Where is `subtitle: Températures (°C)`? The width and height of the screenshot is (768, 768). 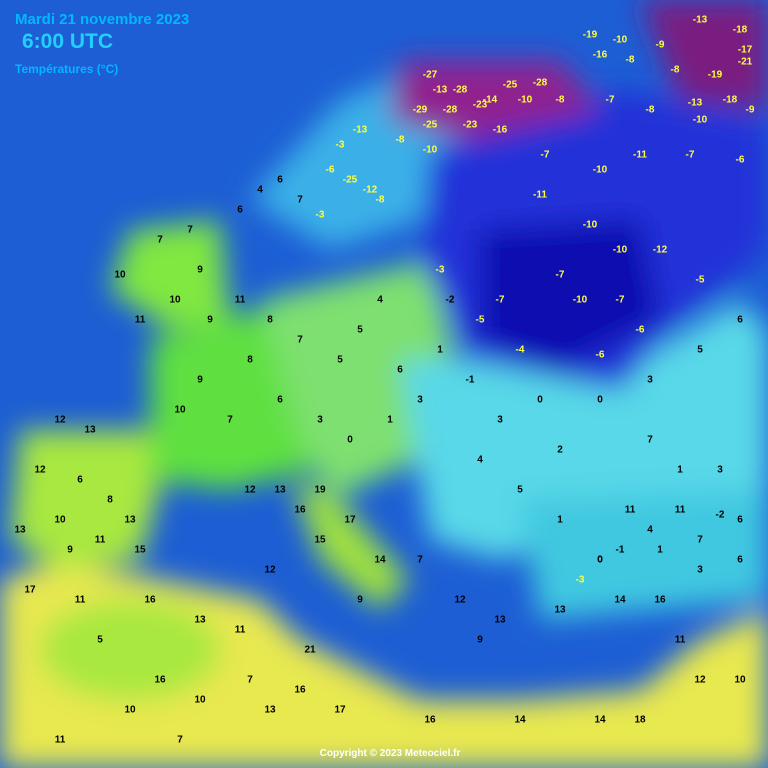
subtitle: Températures (°C) is located at coordinates (66, 69).